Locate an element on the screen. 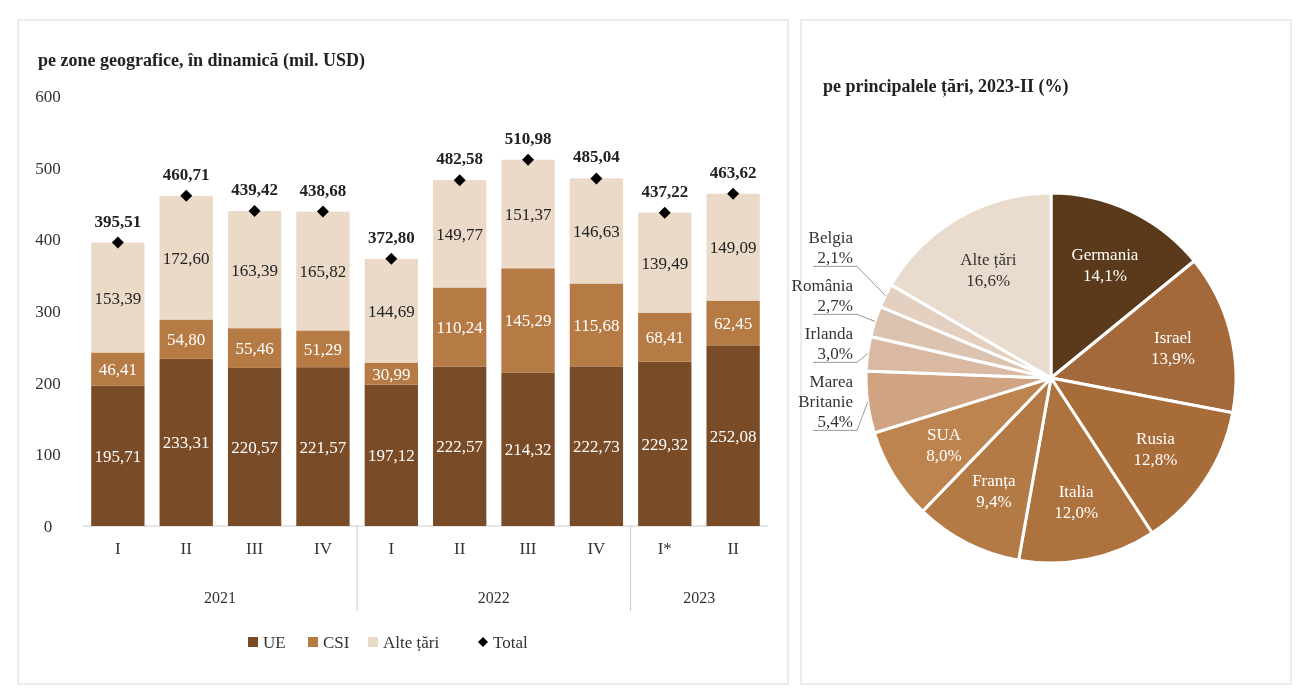 The height and width of the screenshot is (688, 1296). data-label: 149,09 is located at coordinates (733, 248).